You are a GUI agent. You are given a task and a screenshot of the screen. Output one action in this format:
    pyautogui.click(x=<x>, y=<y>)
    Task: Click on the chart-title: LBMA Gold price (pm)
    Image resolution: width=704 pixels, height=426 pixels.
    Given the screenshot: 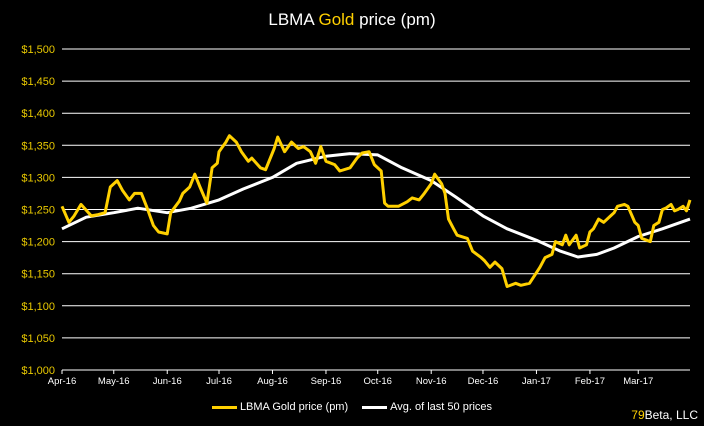 What is the action you would take?
    pyautogui.click(x=352, y=20)
    